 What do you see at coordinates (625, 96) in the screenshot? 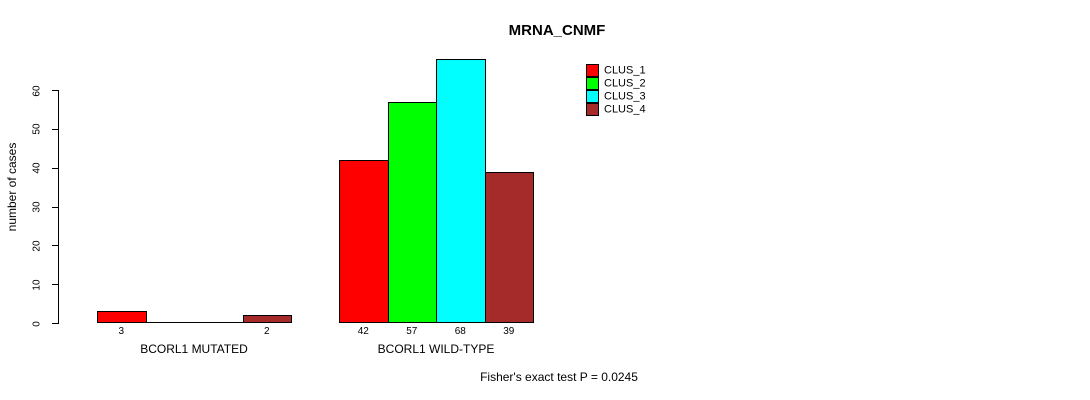
I see `legend-label-clus-3: CLUS_3` at bounding box center [625, 96].